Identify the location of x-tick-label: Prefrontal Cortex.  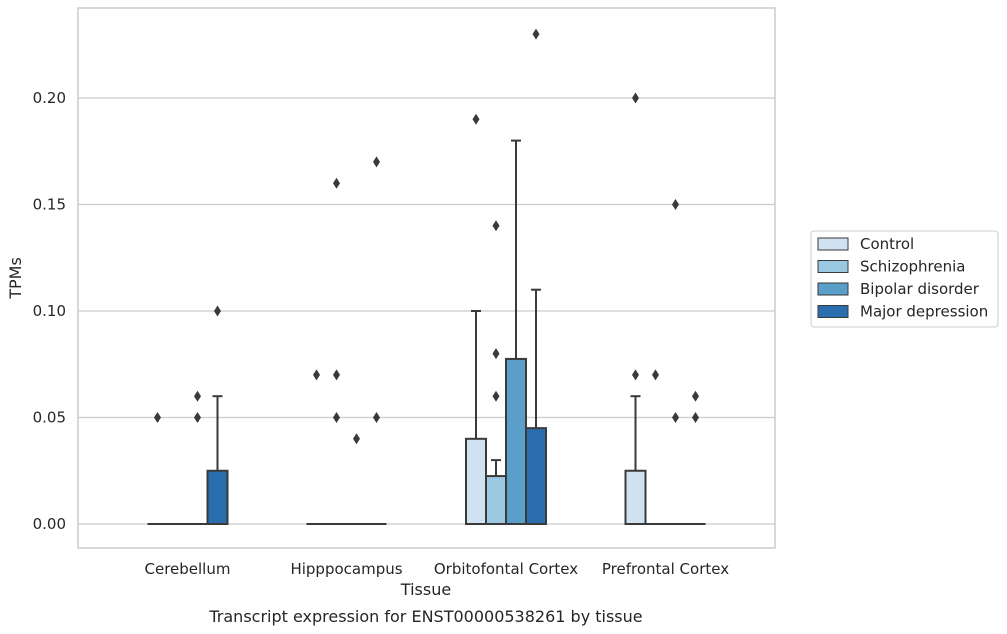
(665, 569).